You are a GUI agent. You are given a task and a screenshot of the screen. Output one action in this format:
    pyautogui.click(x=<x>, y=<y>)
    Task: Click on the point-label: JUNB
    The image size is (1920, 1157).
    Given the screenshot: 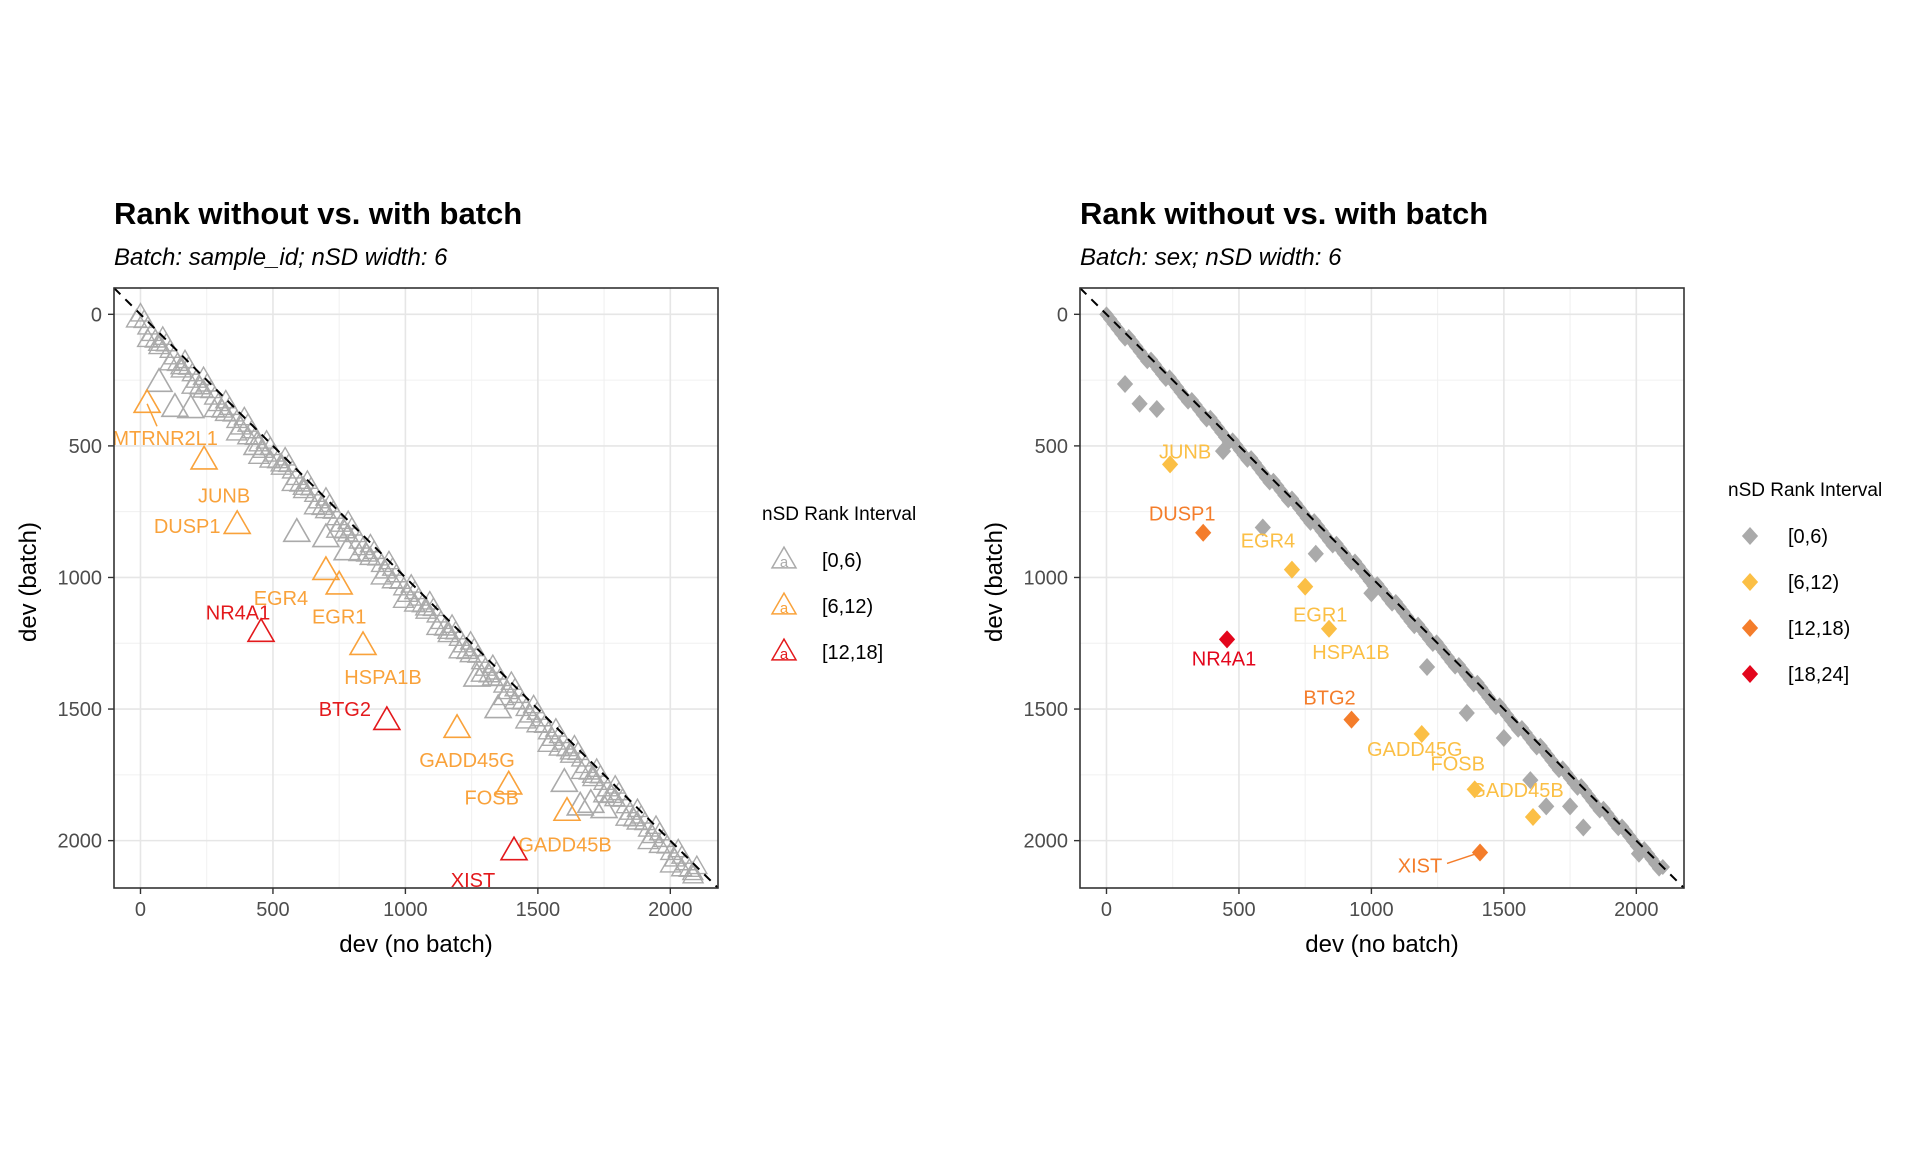 What is the action you would take?
    pyautogui.click(x=224, y=496)
    